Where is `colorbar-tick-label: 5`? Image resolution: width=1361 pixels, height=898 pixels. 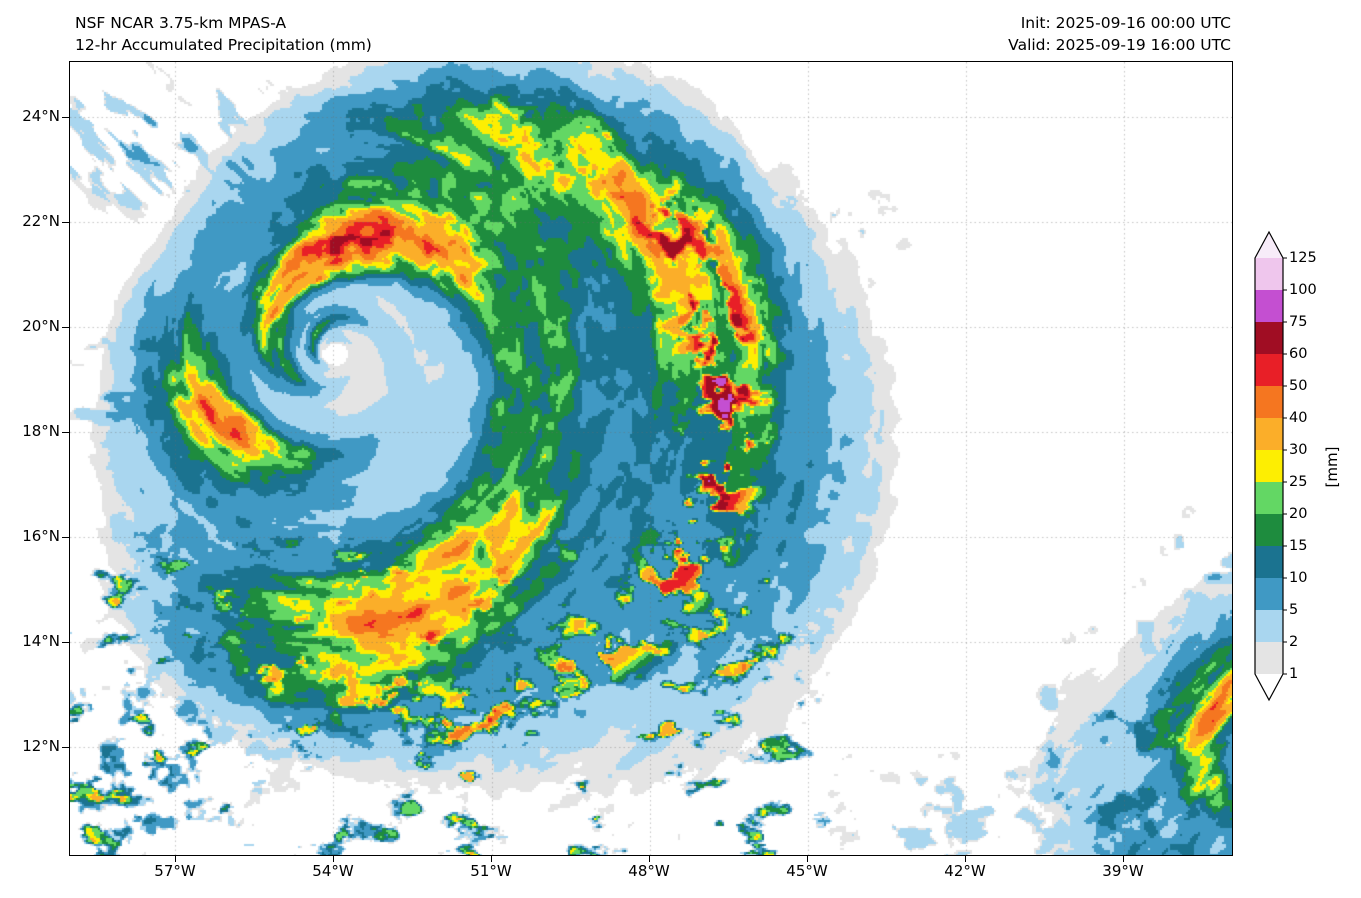 colorbar-tick-label: 5 is located at coordinates (1294, 610).